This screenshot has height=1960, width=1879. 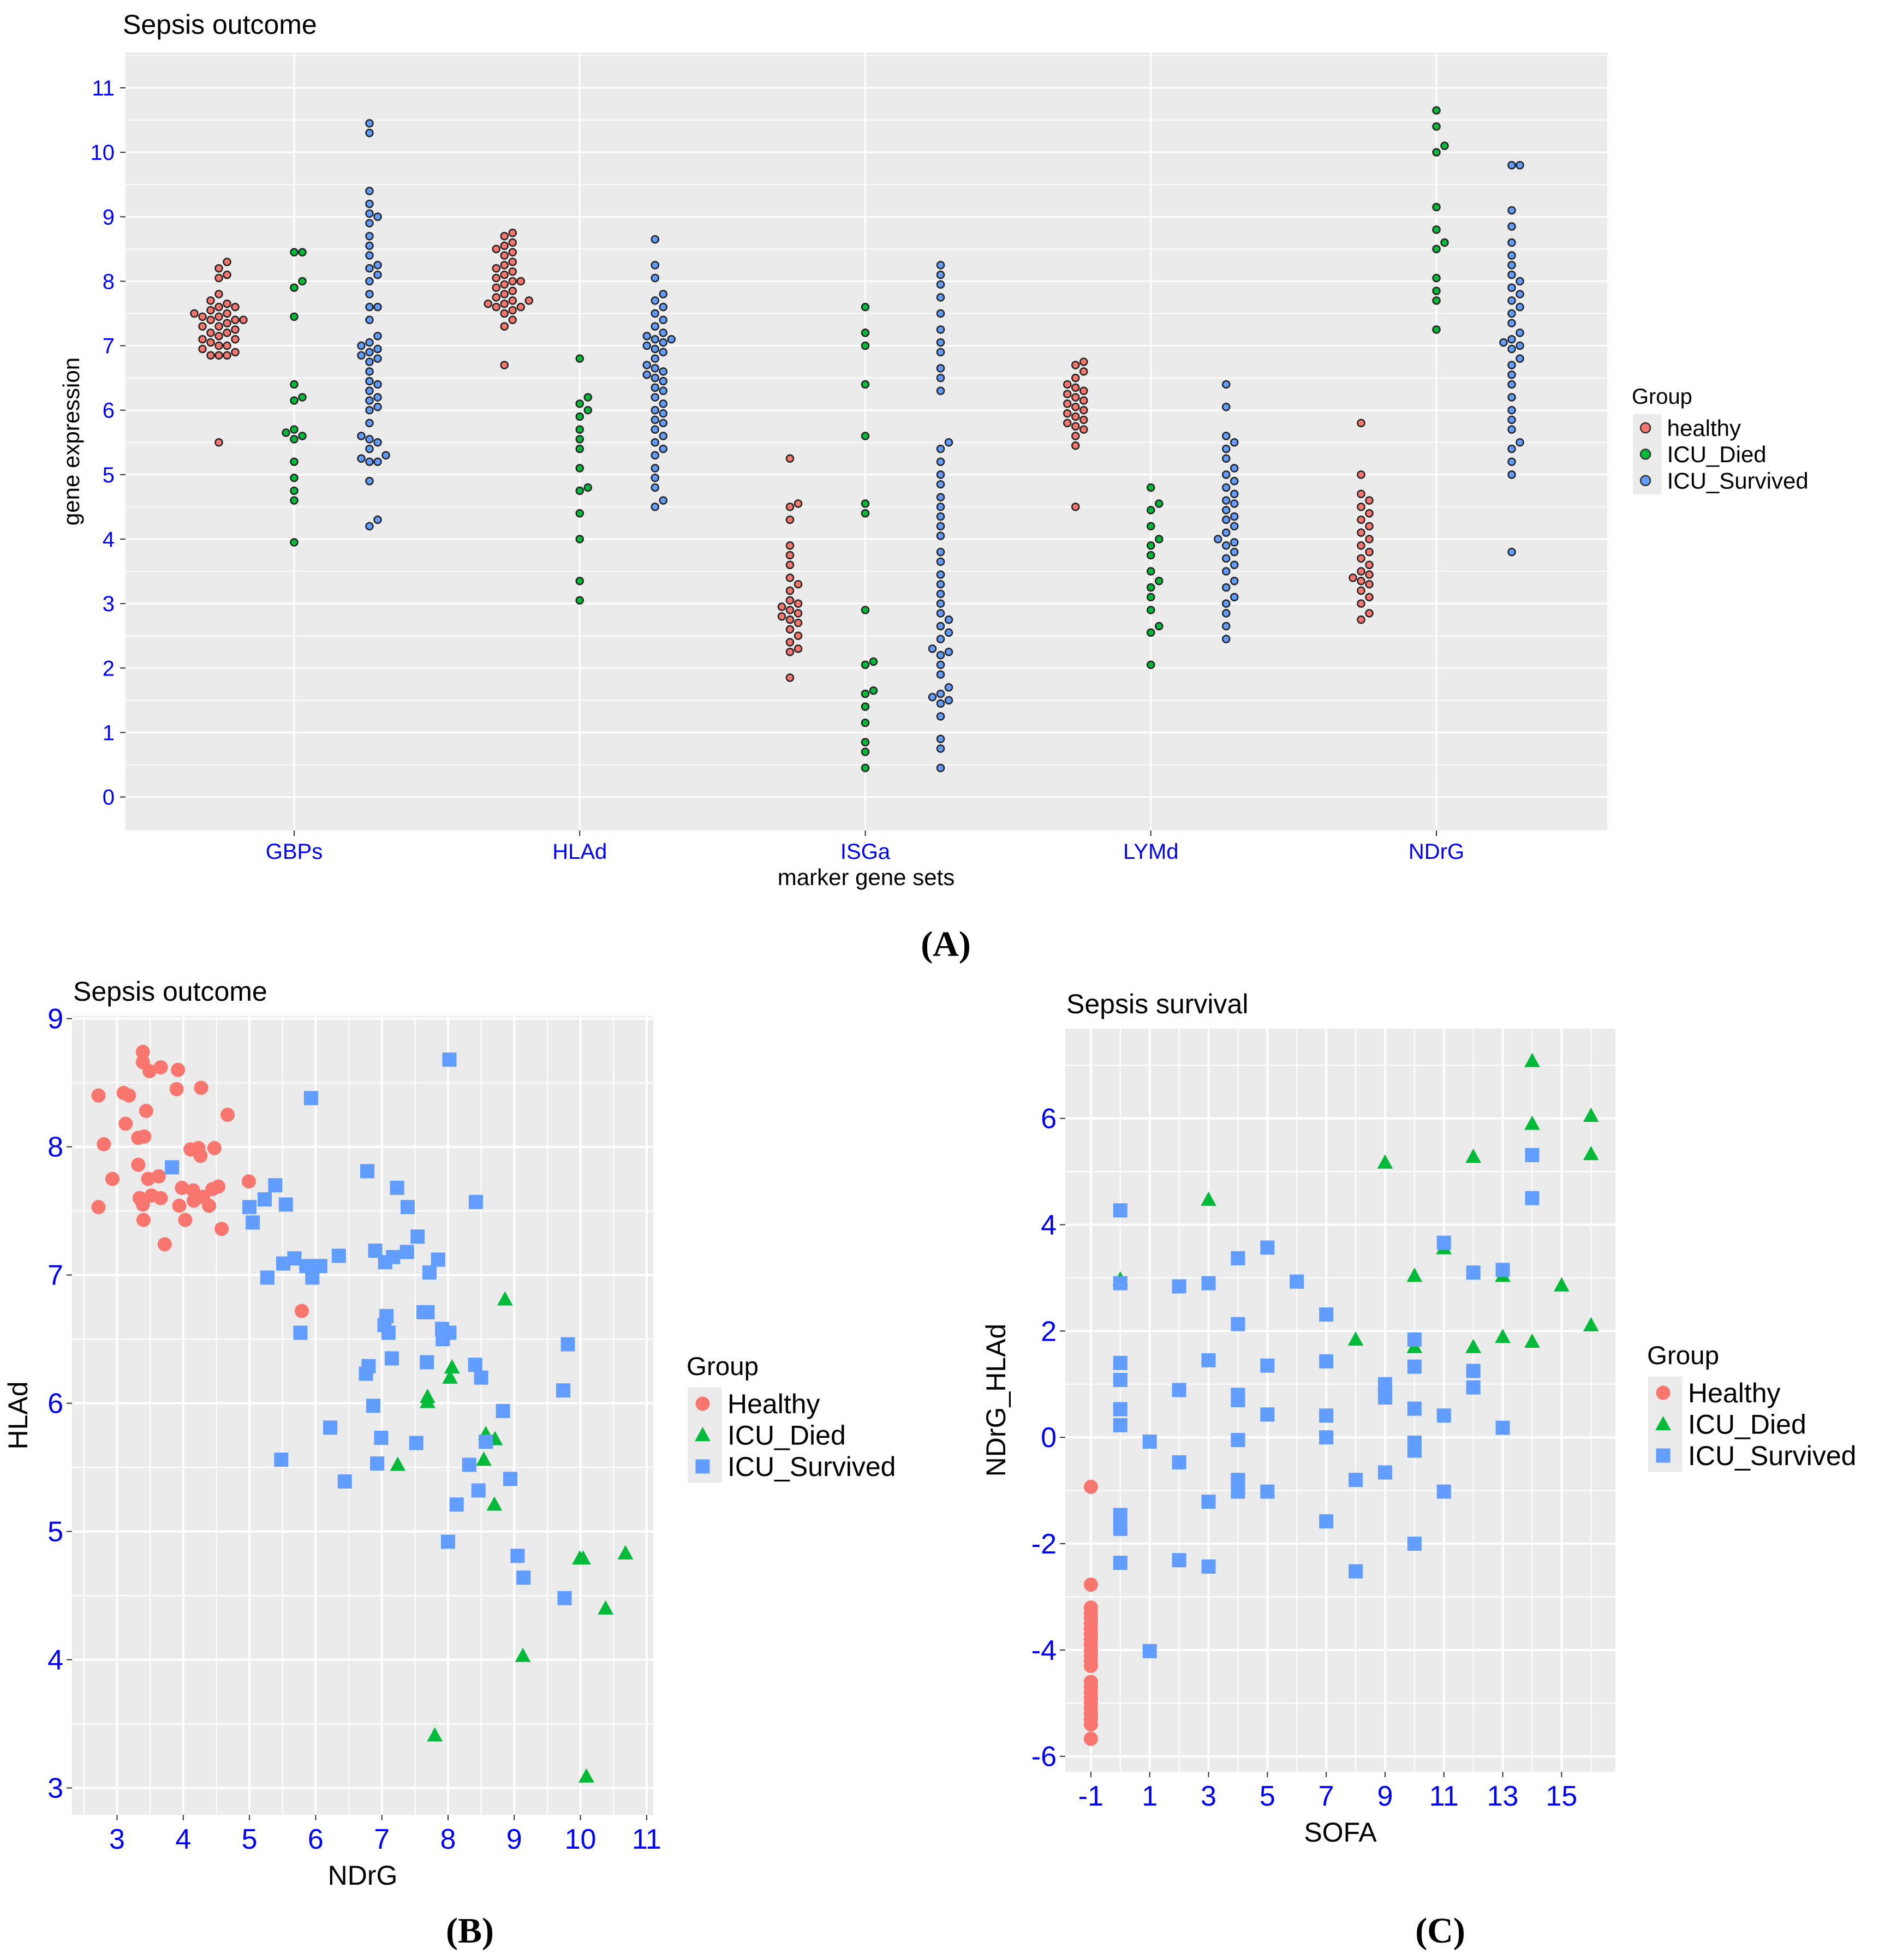 I want to click on legend-label: ICU_Died, so click(x=1717, y=454).